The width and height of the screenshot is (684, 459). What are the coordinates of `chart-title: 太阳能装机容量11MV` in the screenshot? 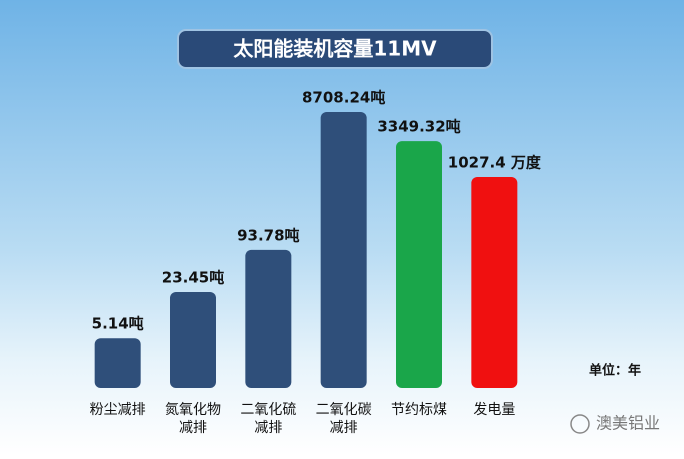 It's located at (335, 49).